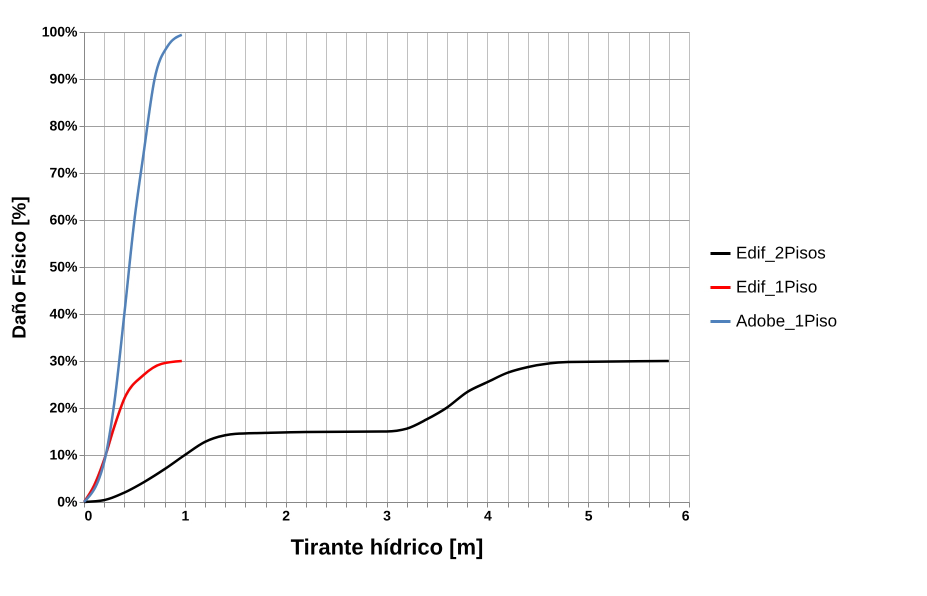 The image size is (927, 596). What do you see at coordinates (185, 516) in the screenshot?
I see `x-tick-label: 1` at bounding box center [185, 516].